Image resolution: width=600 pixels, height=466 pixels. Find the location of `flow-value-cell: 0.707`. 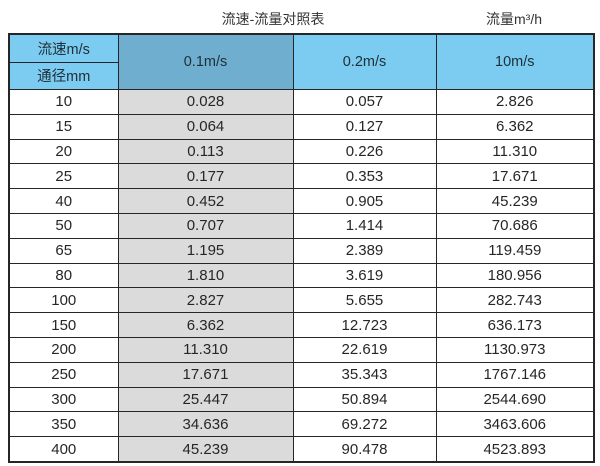

flow-value-cell: 0.707 is located at coordinates (205, 225).